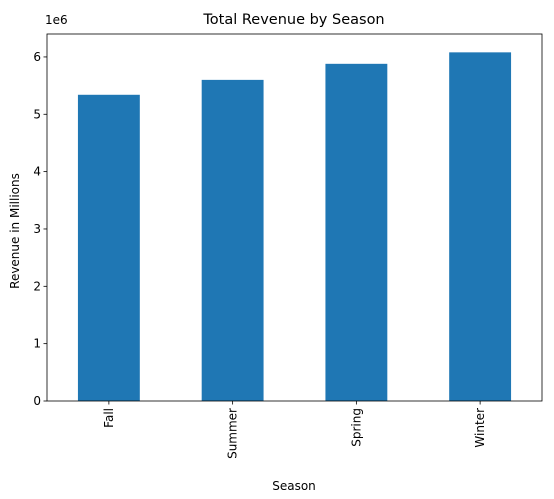 This screenshot has height=499, width=554. Describe the element at coordinates (108, 248) in the screenshot. I see `bar-fall` at that location.